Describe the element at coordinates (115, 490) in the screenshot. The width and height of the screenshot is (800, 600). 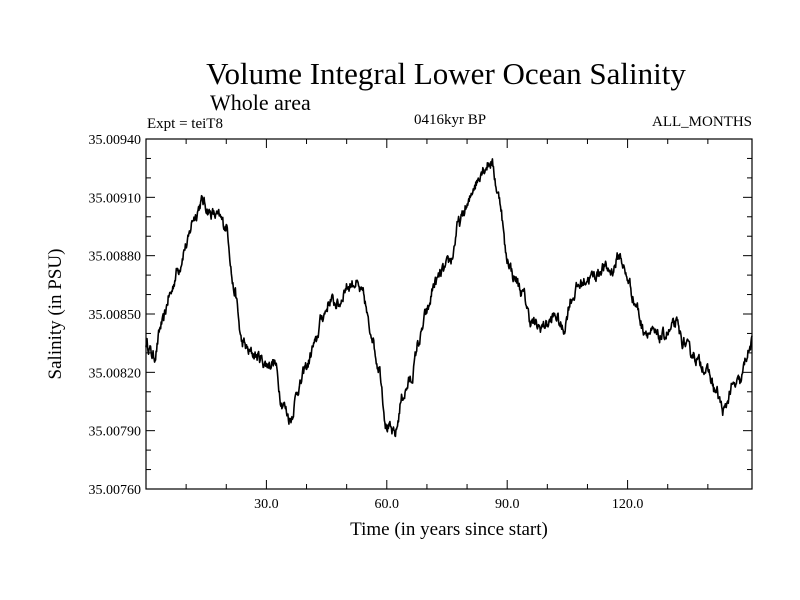
I see `y-tick-label: 35.00760` at that location.